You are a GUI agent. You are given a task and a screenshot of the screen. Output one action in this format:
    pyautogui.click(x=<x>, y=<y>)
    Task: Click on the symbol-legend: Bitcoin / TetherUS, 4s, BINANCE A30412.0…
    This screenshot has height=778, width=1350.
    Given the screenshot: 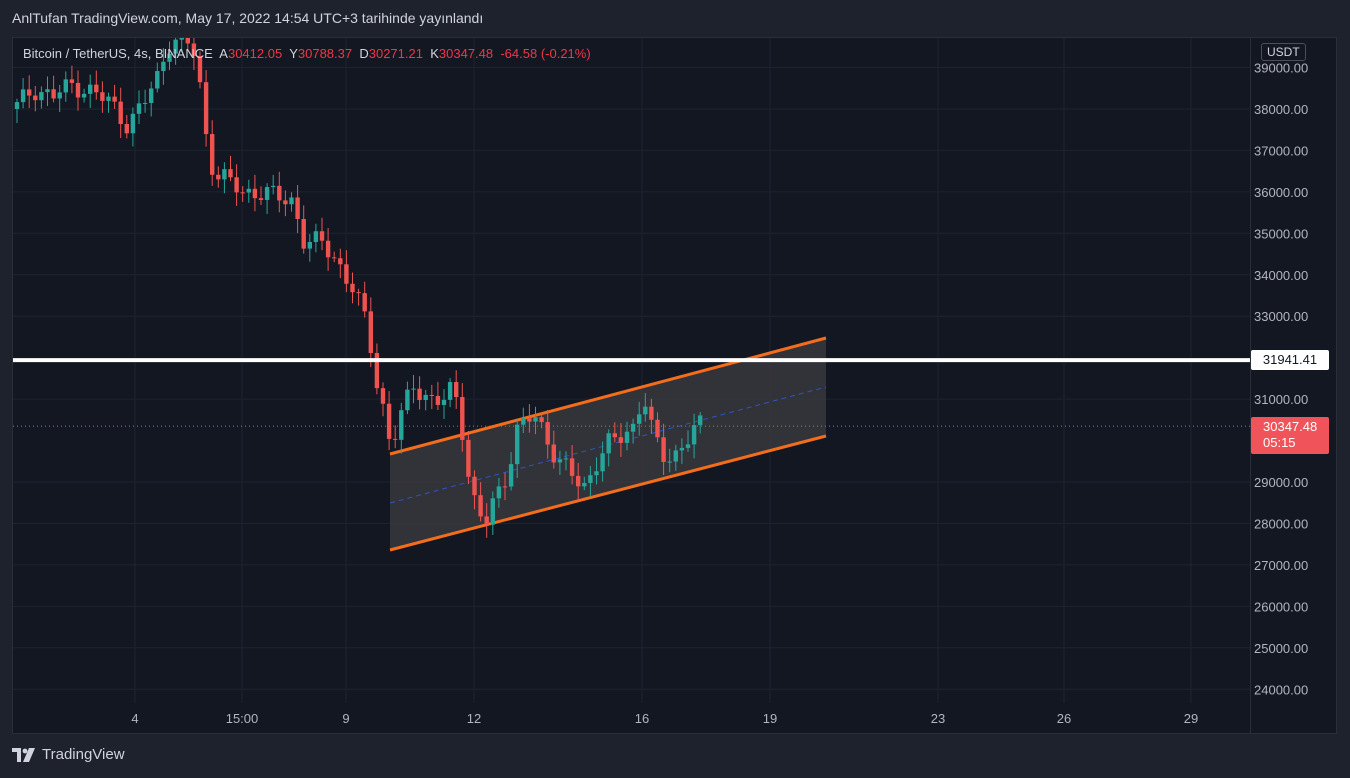 What is the action you would take?
    pyautogui.click(x=307, y=53)
    